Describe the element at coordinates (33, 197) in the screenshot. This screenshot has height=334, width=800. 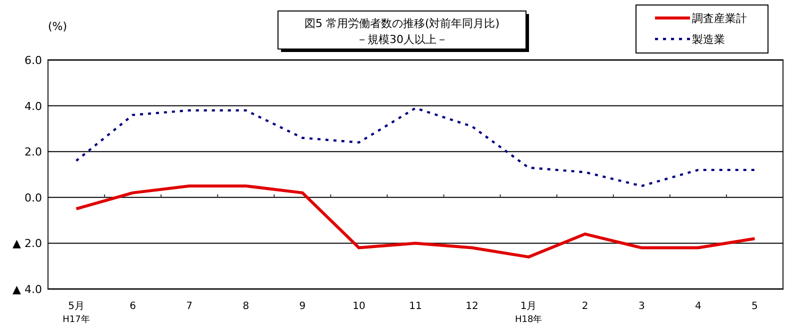
I see `y-tick-label: 0.0` at that location.